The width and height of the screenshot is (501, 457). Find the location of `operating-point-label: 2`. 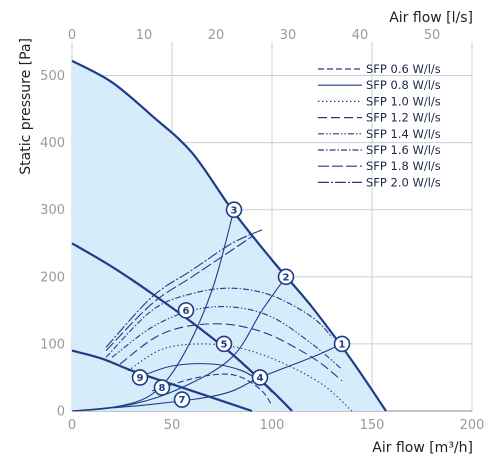

operating-point-label: 2 is located at coordinates (286, 277).